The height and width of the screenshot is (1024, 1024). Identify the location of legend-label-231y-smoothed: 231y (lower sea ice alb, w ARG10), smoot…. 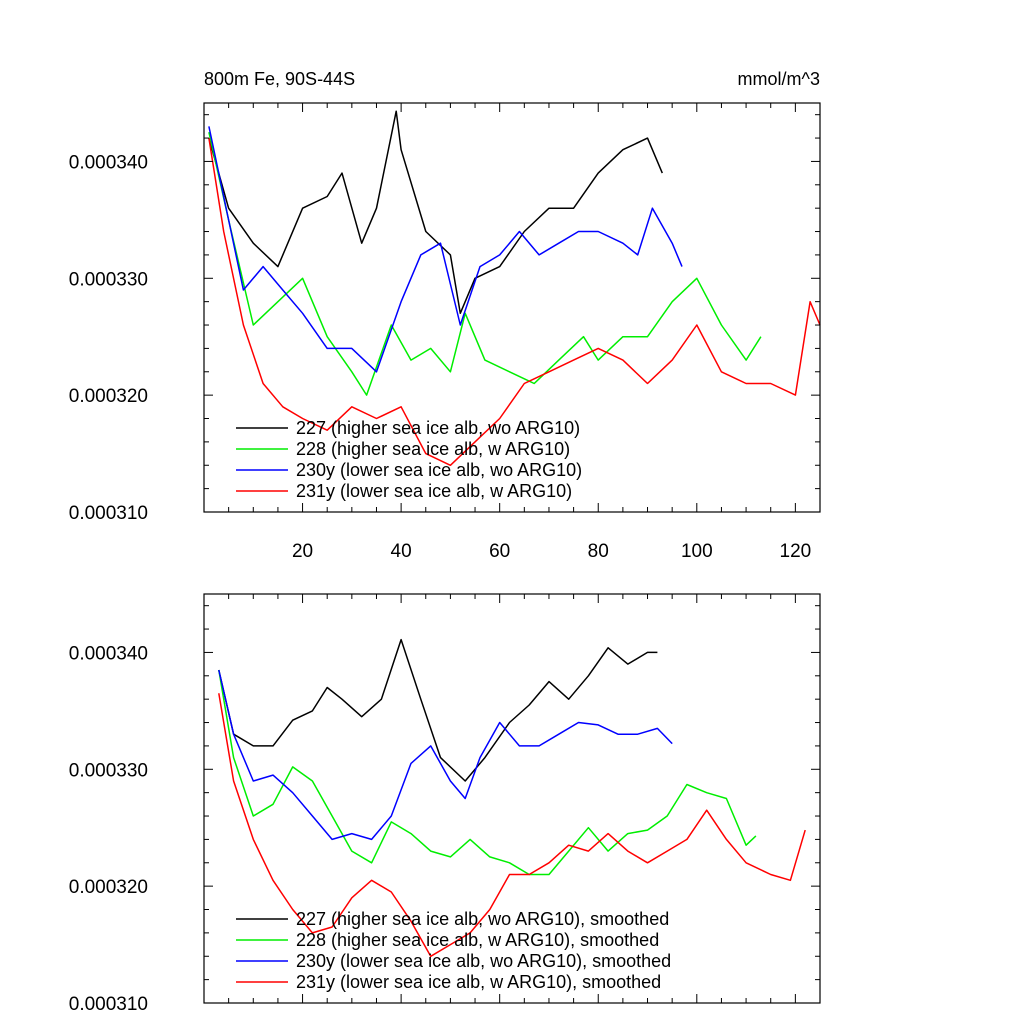
(478, 982).